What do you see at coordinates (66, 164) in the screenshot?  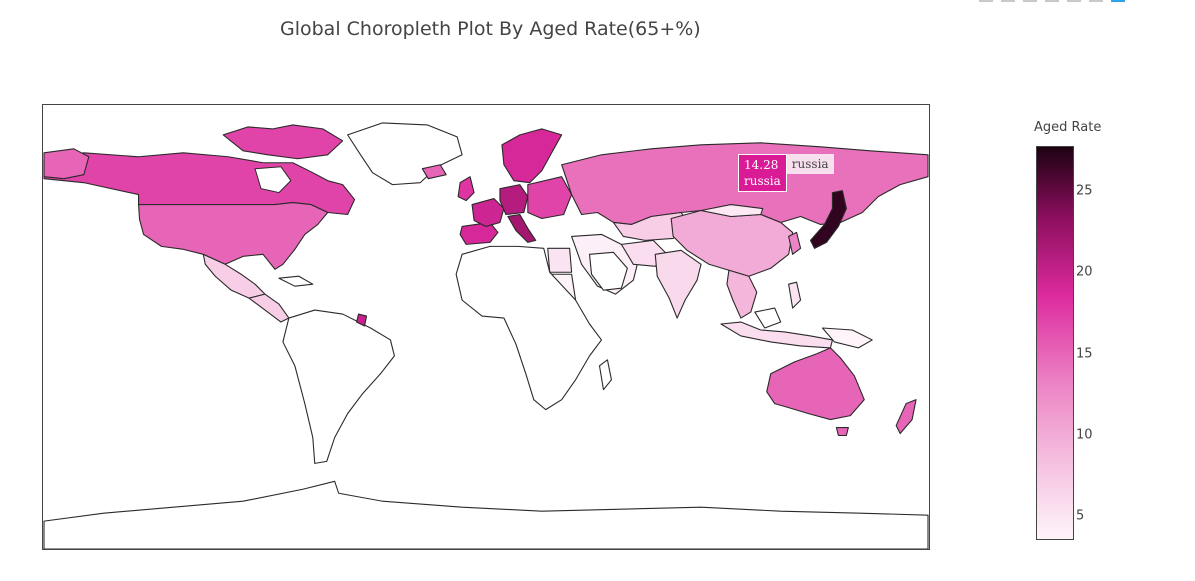 I see `region-usa-alaska` at bounding box center [66, 164].